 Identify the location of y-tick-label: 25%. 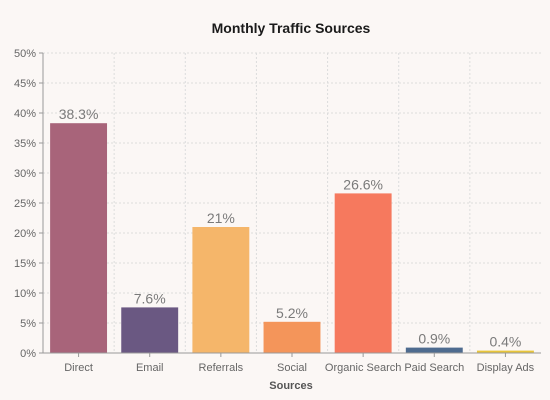
(25, 204).